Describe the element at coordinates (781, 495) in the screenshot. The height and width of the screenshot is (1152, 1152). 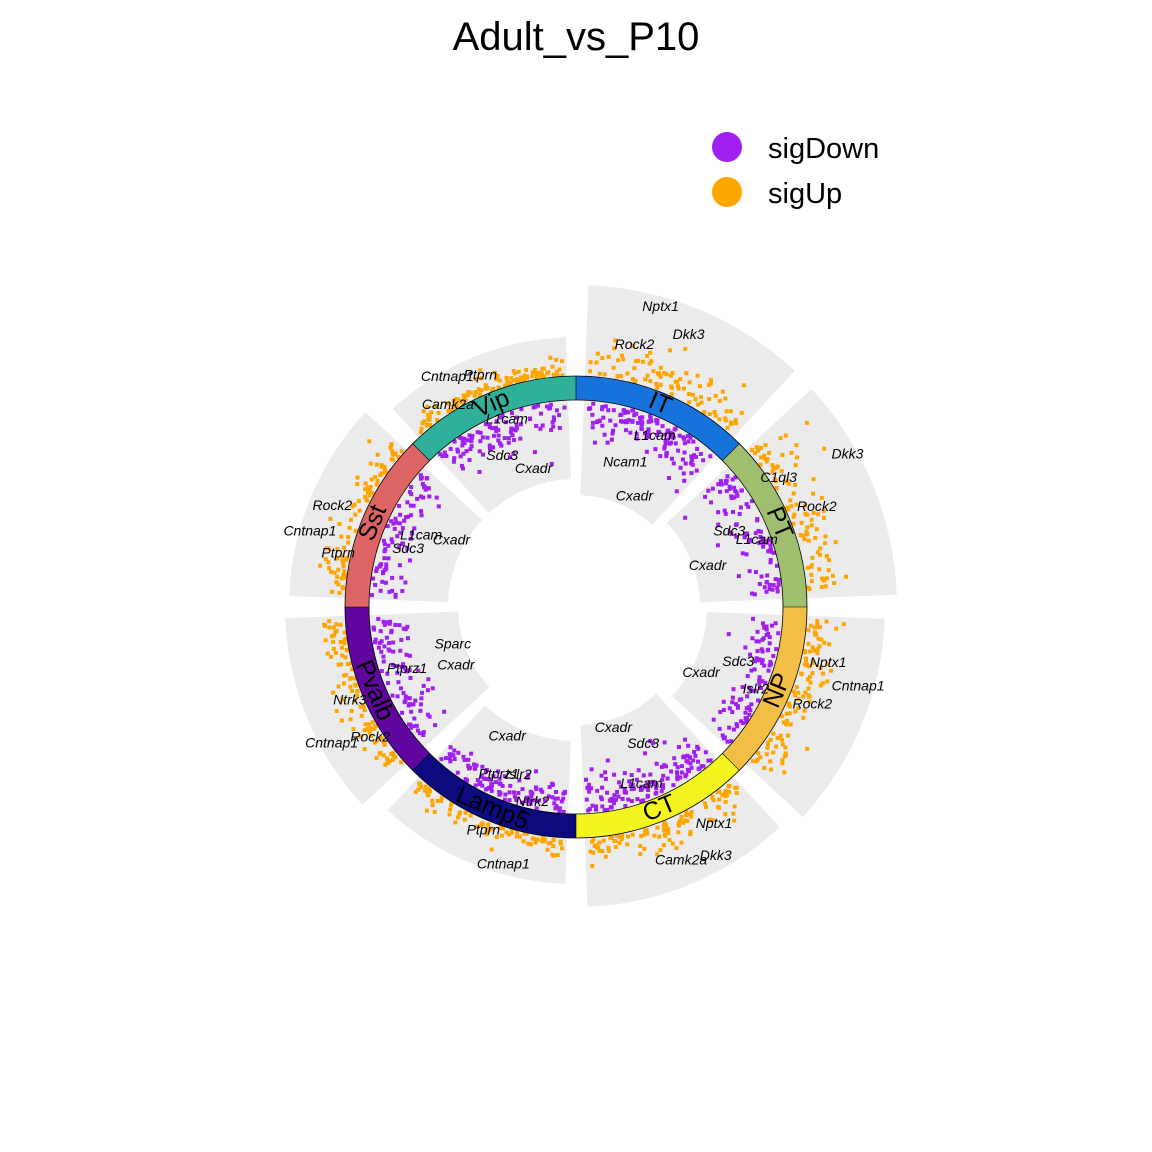
I see `panel-pt` at that location.